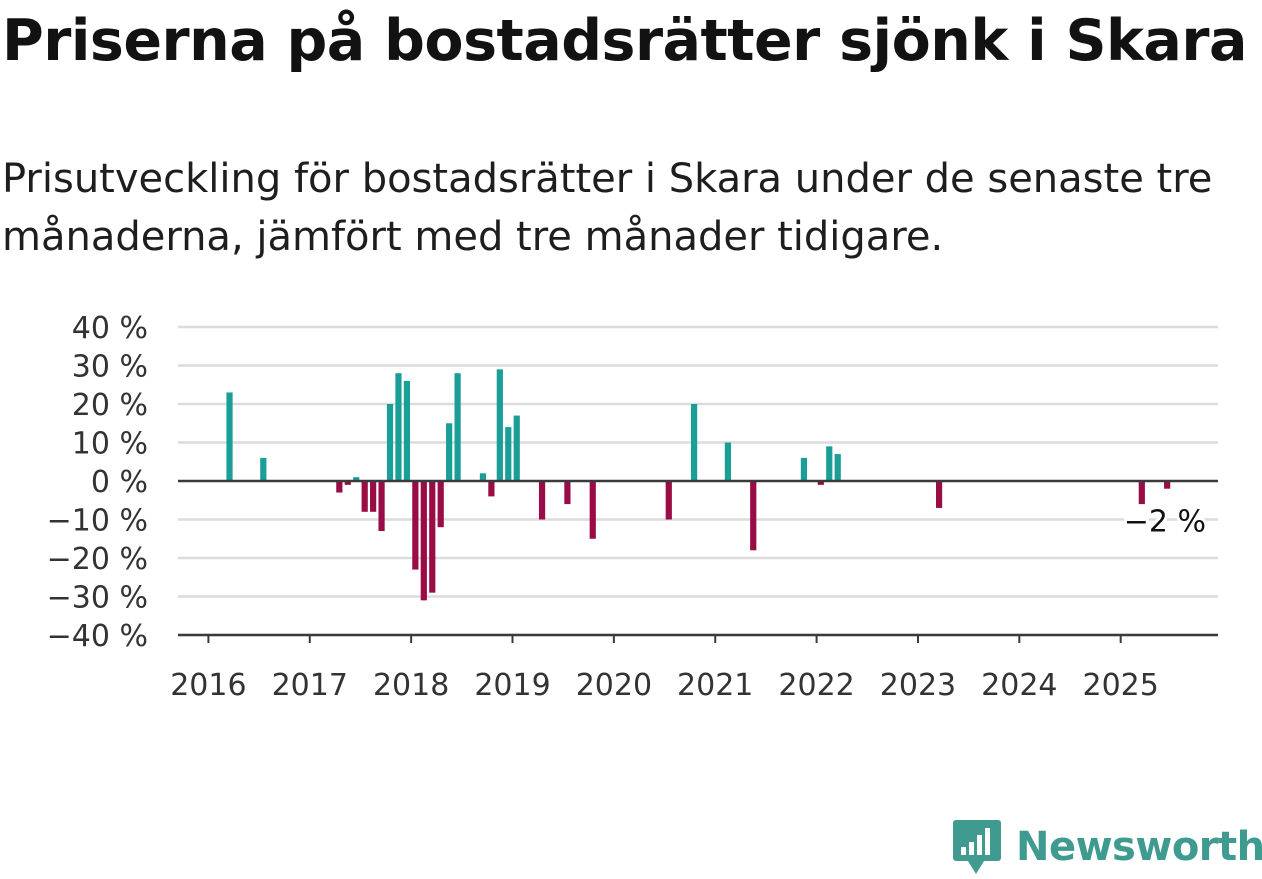  What do you see at coordinates (110, 444) in the screenshot?
I see `y-tick-label: 10 %` at bounding box center [110, 444].